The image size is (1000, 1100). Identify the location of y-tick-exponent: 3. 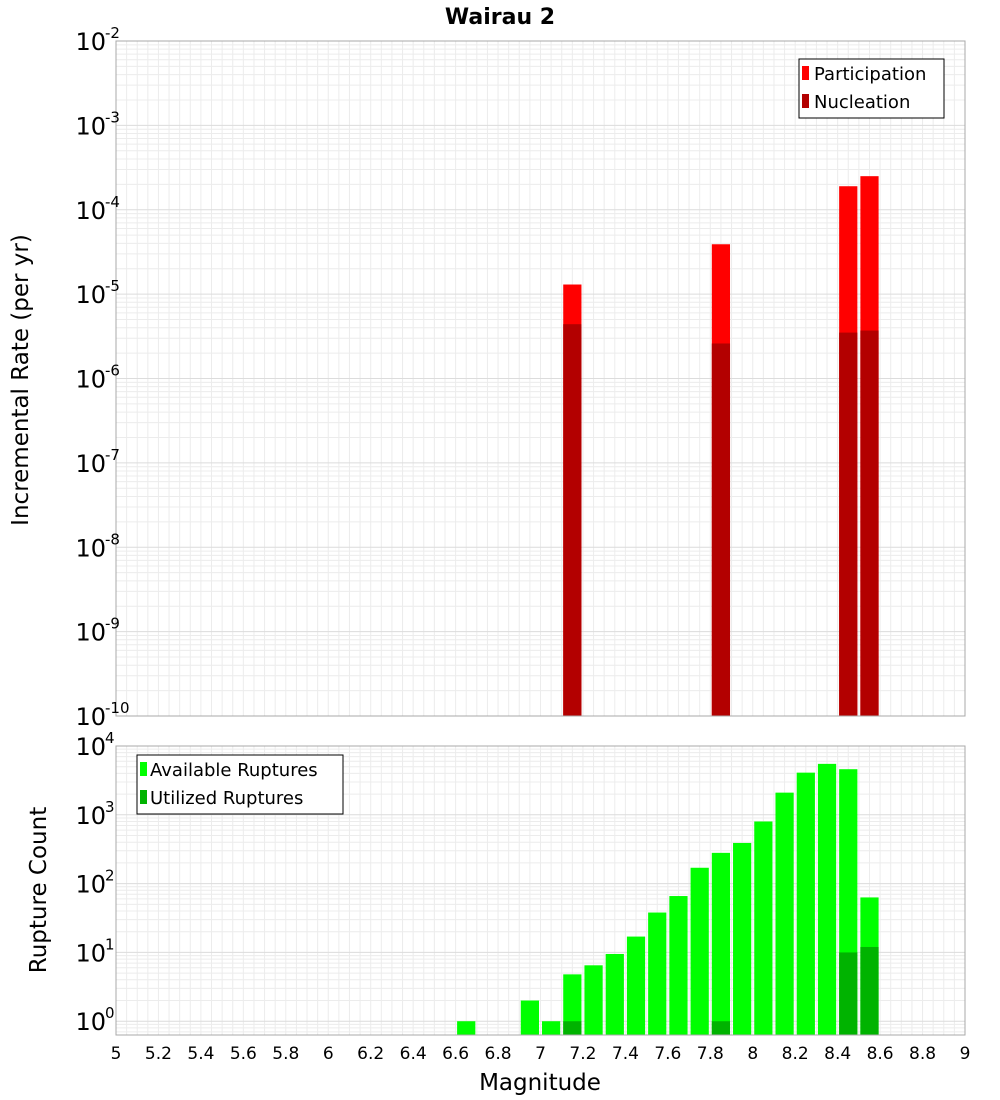
(110, 807).